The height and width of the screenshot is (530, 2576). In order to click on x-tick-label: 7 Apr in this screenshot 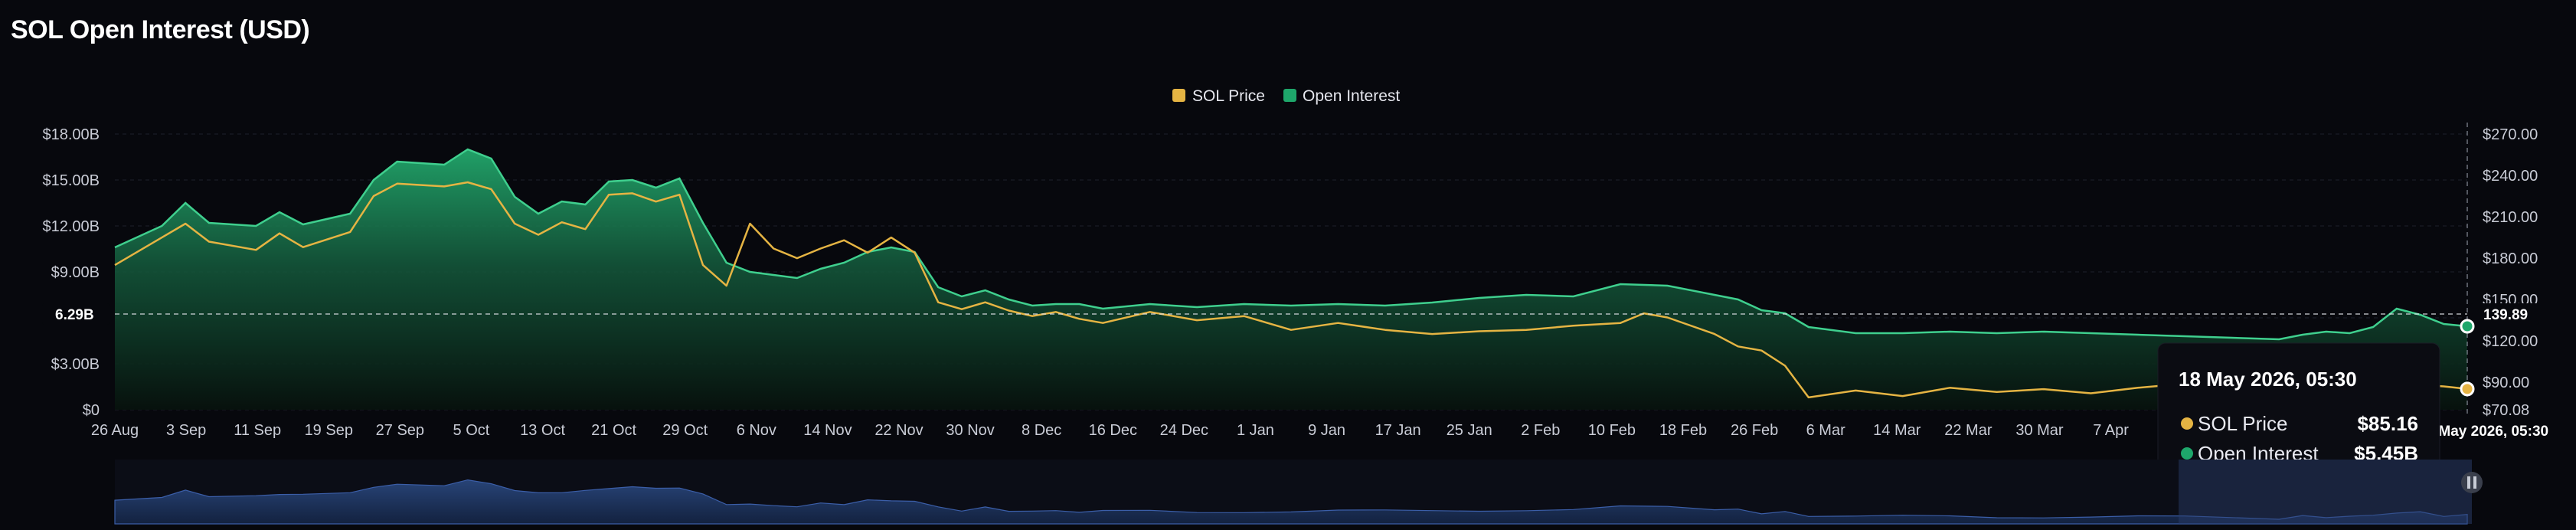, I will do `click(2111, 430)`.